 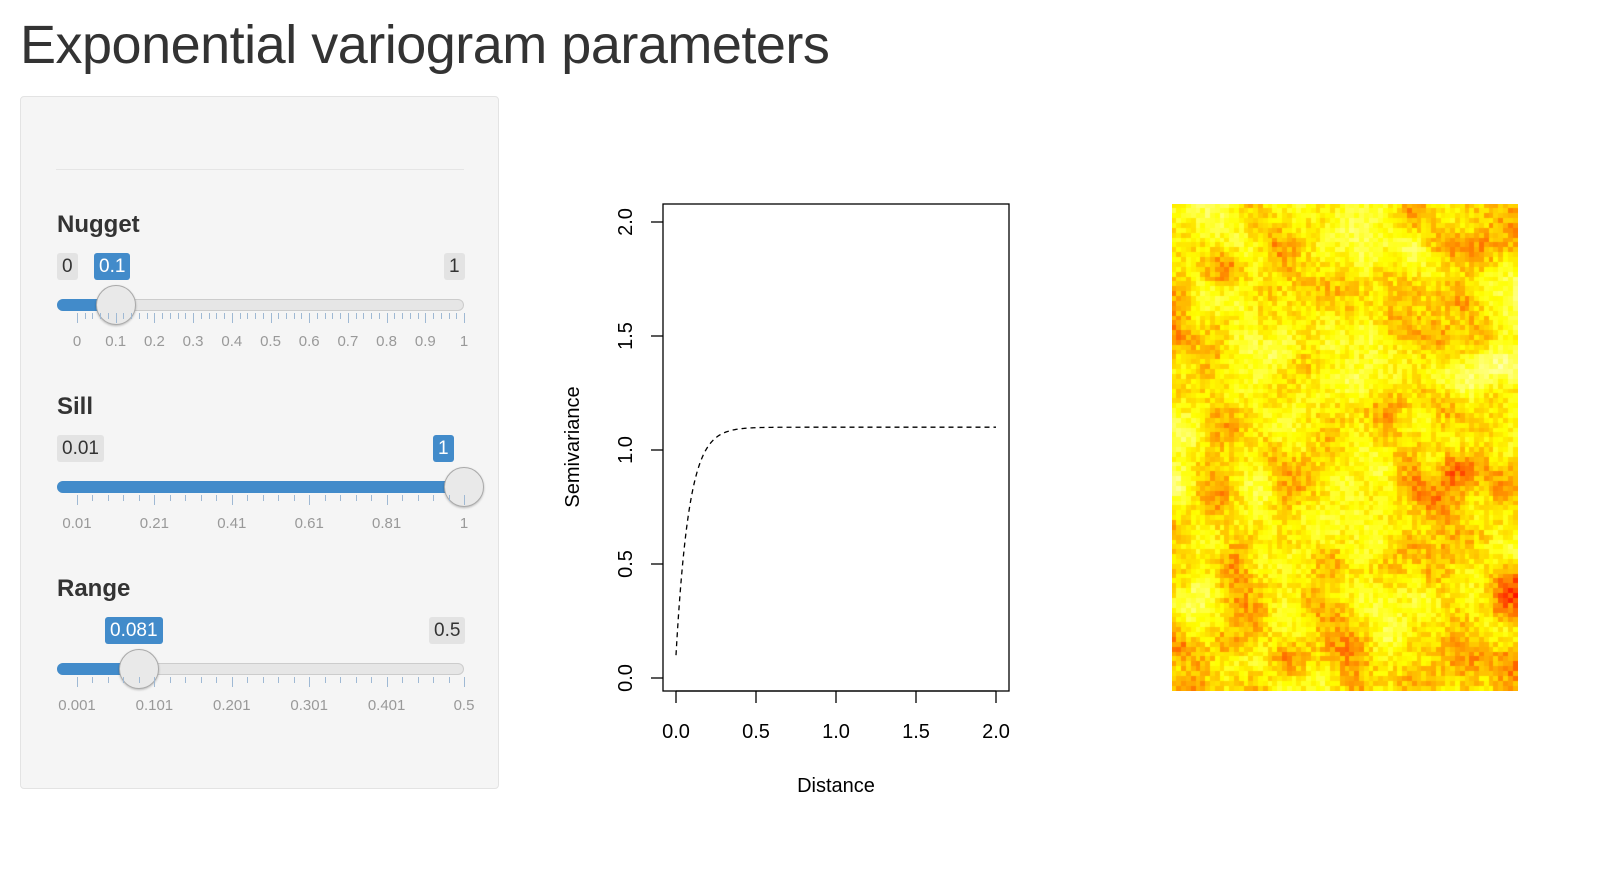 I want to click on range-fill, so click(x=98, y=669).